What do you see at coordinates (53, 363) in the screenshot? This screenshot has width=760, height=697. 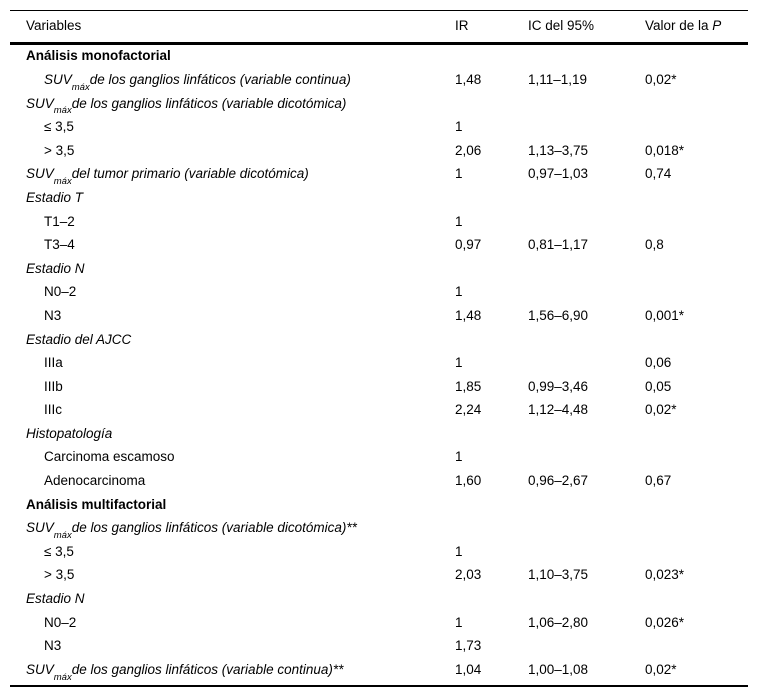 I see `row-label: IIIa` at bounding box center [53, 363].